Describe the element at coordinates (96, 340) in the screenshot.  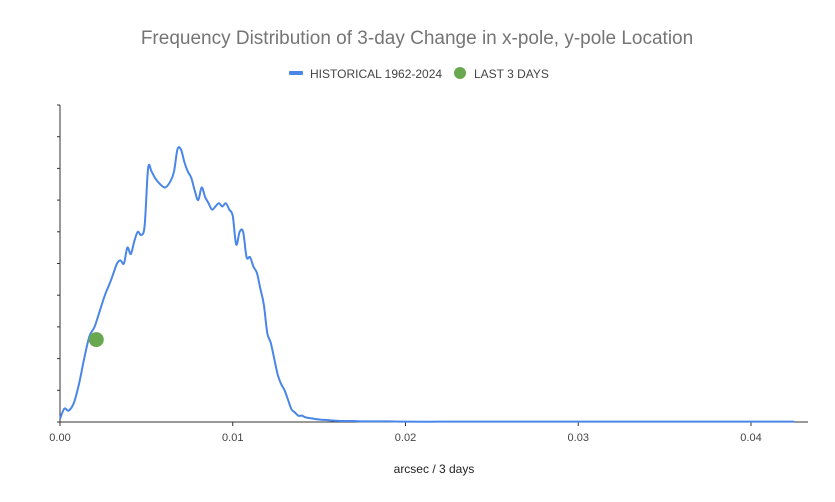
I see `series-point-last-3-days` at that location.